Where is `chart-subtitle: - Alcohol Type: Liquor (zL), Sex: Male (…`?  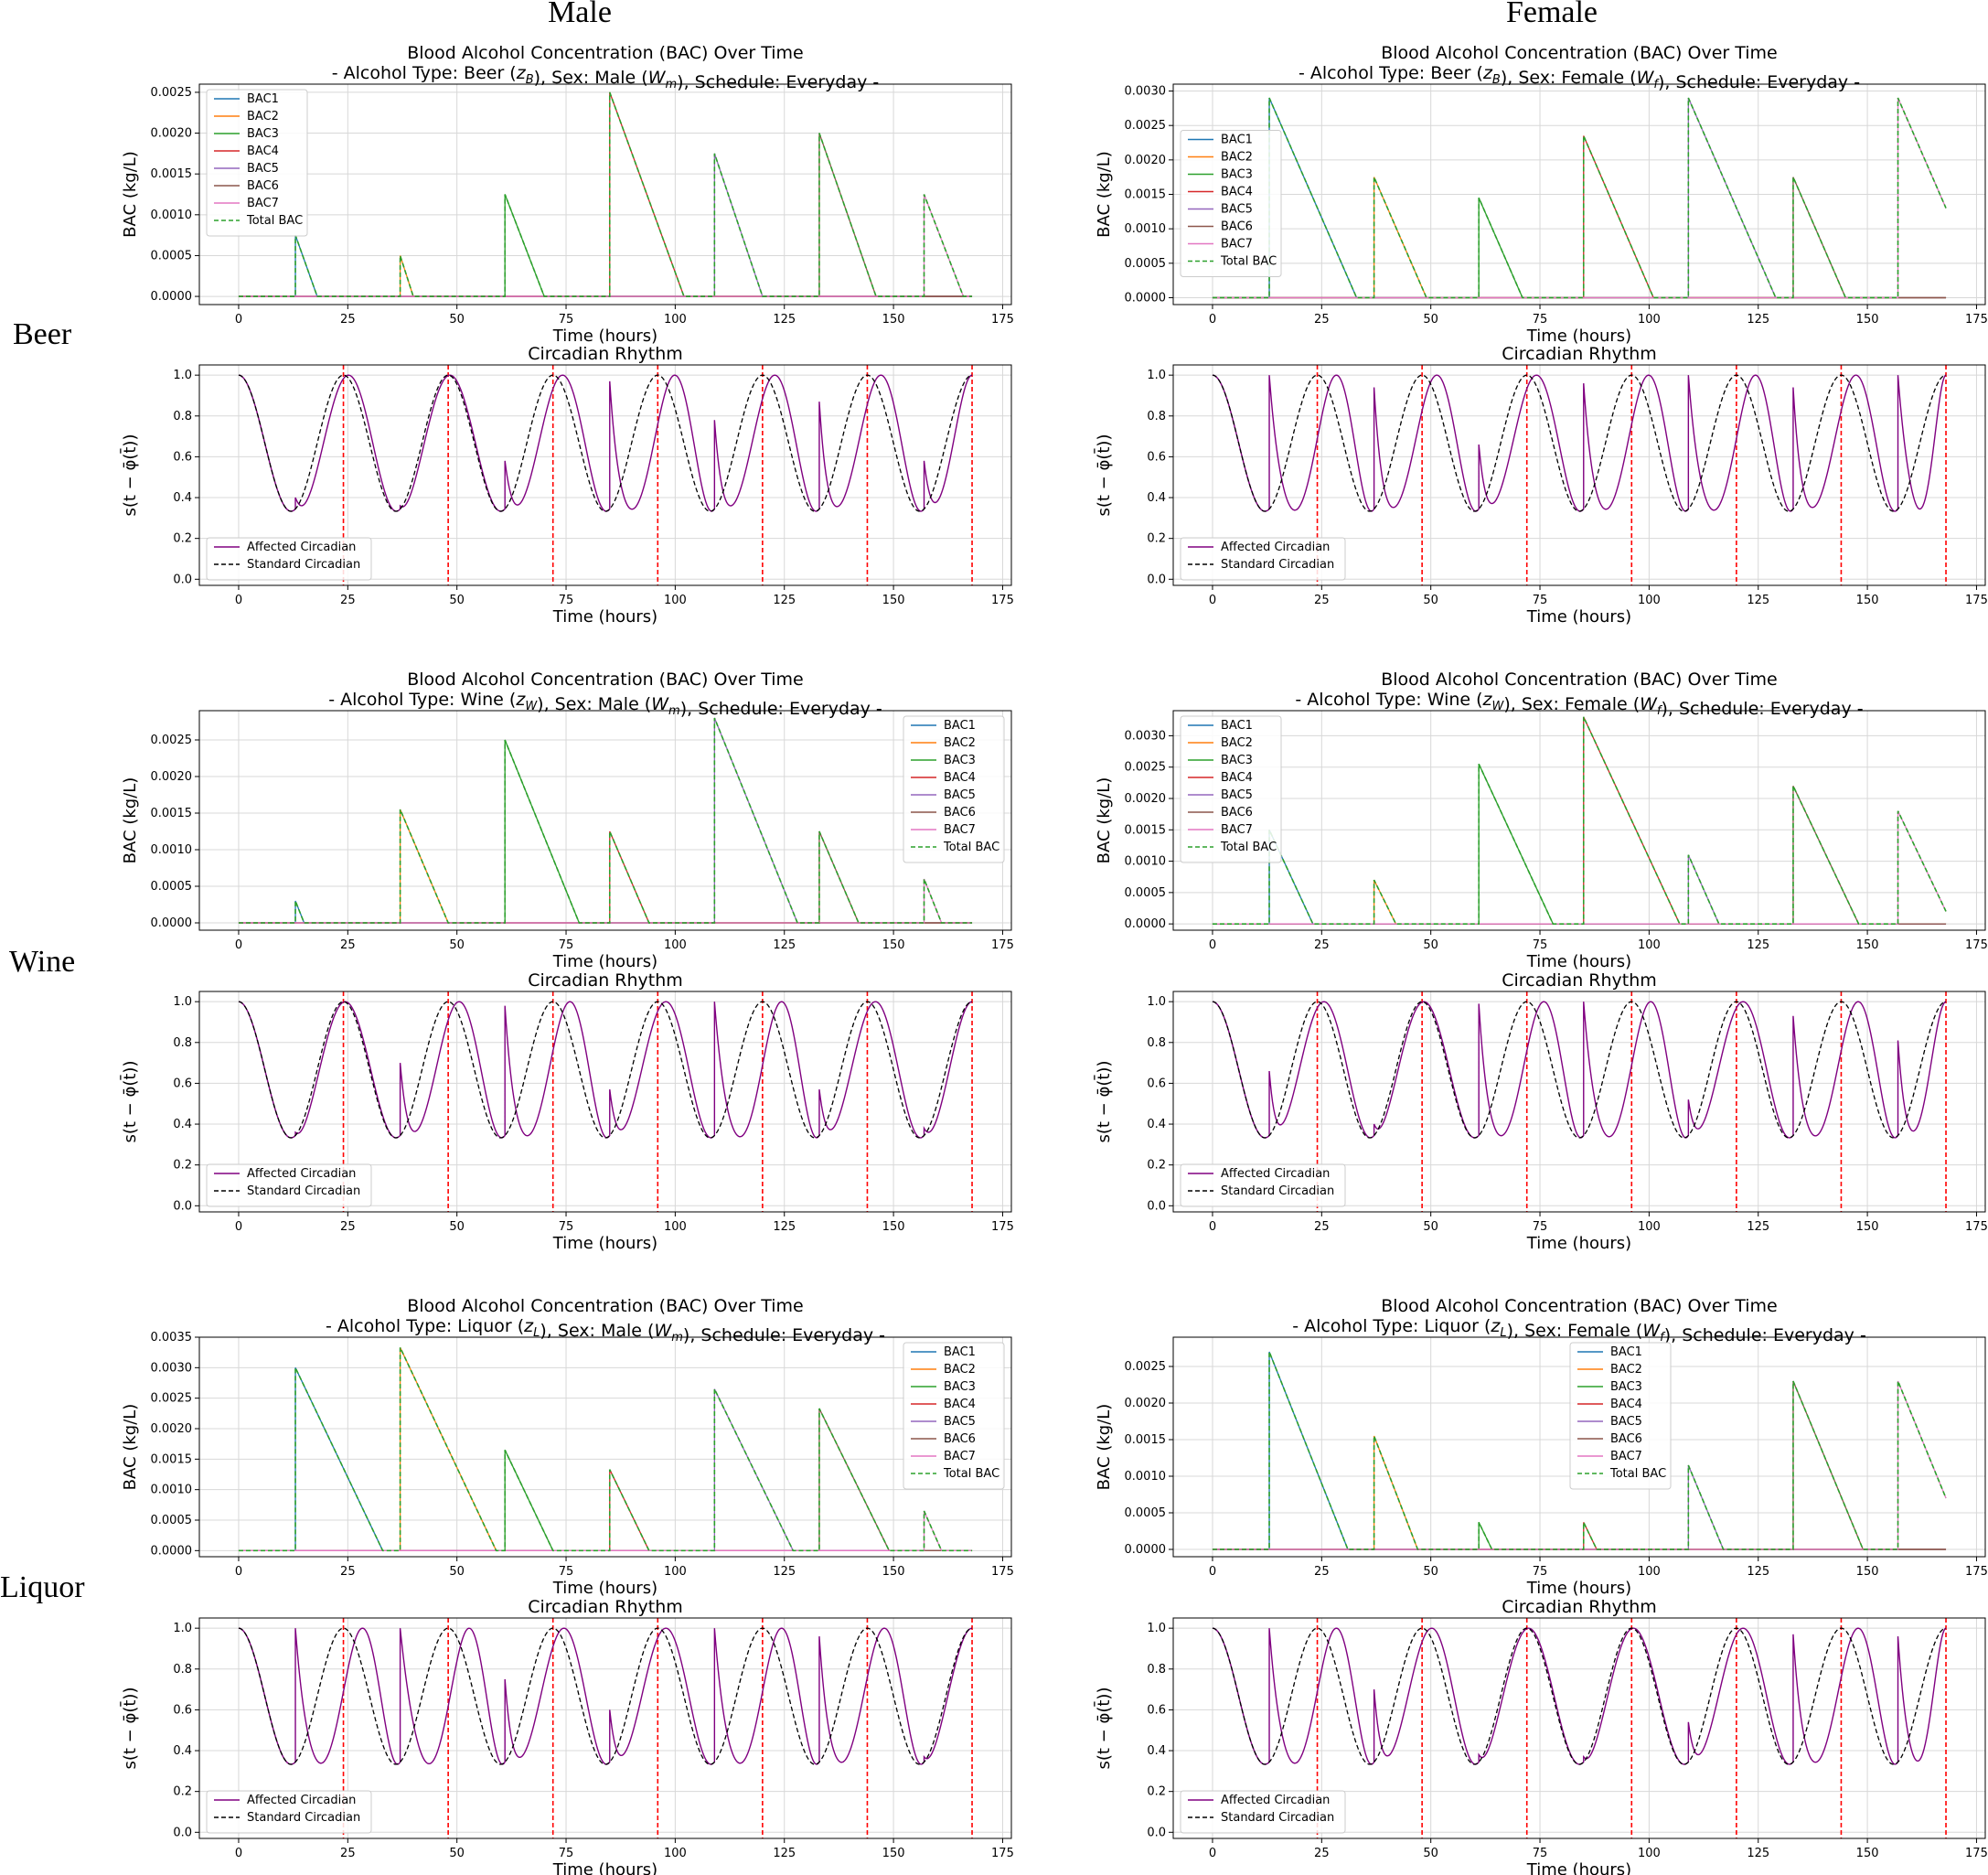
chart-subtitle: - Alcohol Type: Liquor (zL), Sex: Male (… is located at coordinates (605, 1330).